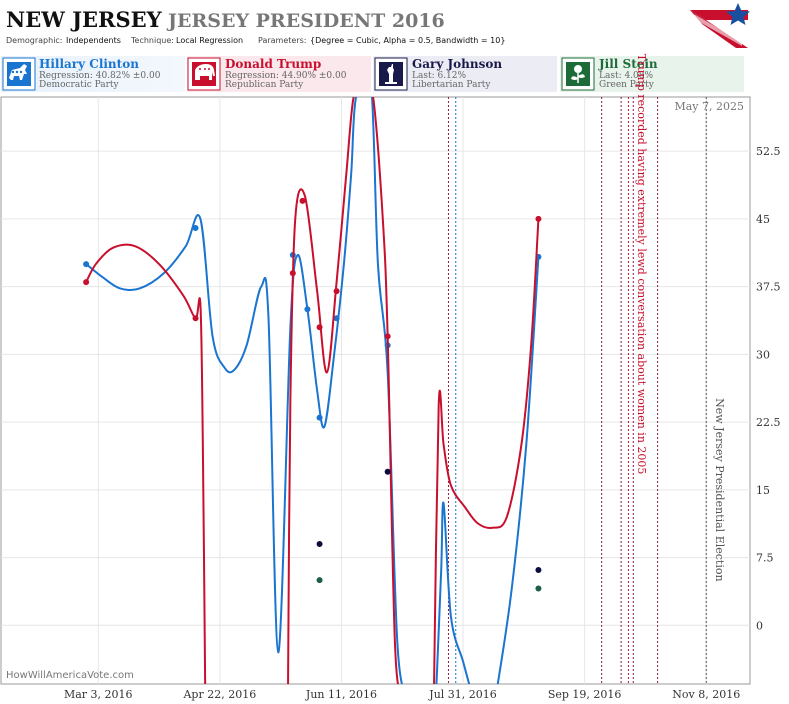 The image size is (789, 704). What do you see at coordinates (451, 85) in the screenshot?
I see `legend-johnson-party: Libertarian Party` at bounding box center [451, 85].